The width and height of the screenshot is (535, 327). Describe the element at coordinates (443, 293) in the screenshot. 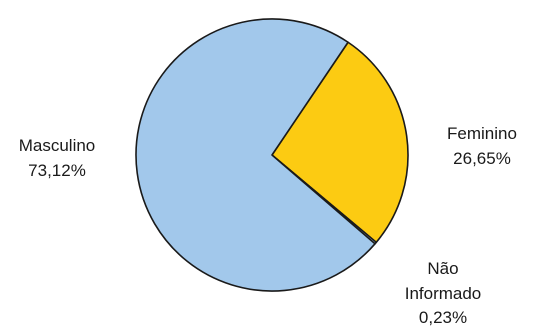

I see `slice-label-nao-informado-line2: Informado` at that location.